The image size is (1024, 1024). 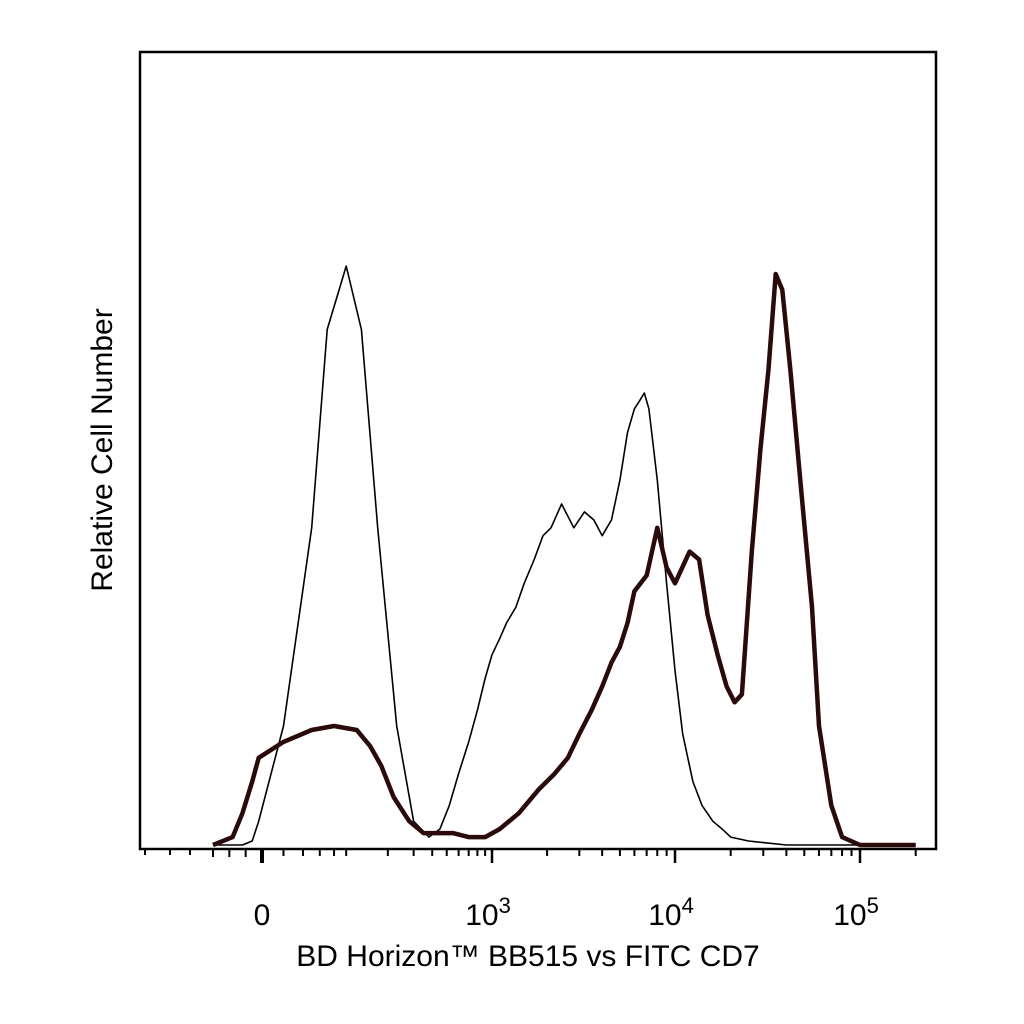 What do you see at coordinates (488, 912) in the screenshot?
I see `x-tick-label: 10³` at bounding box center [488, 912].